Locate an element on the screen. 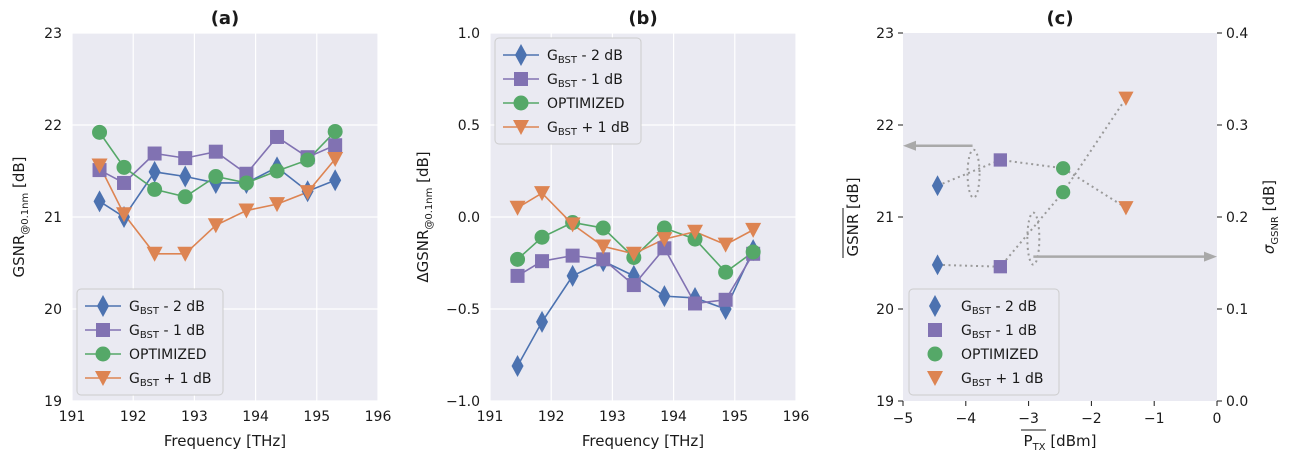 This screenshot has width=1289, height=460. panel-a-x-axis-label: Frequency [THz] is located at coordinates (225, 441).